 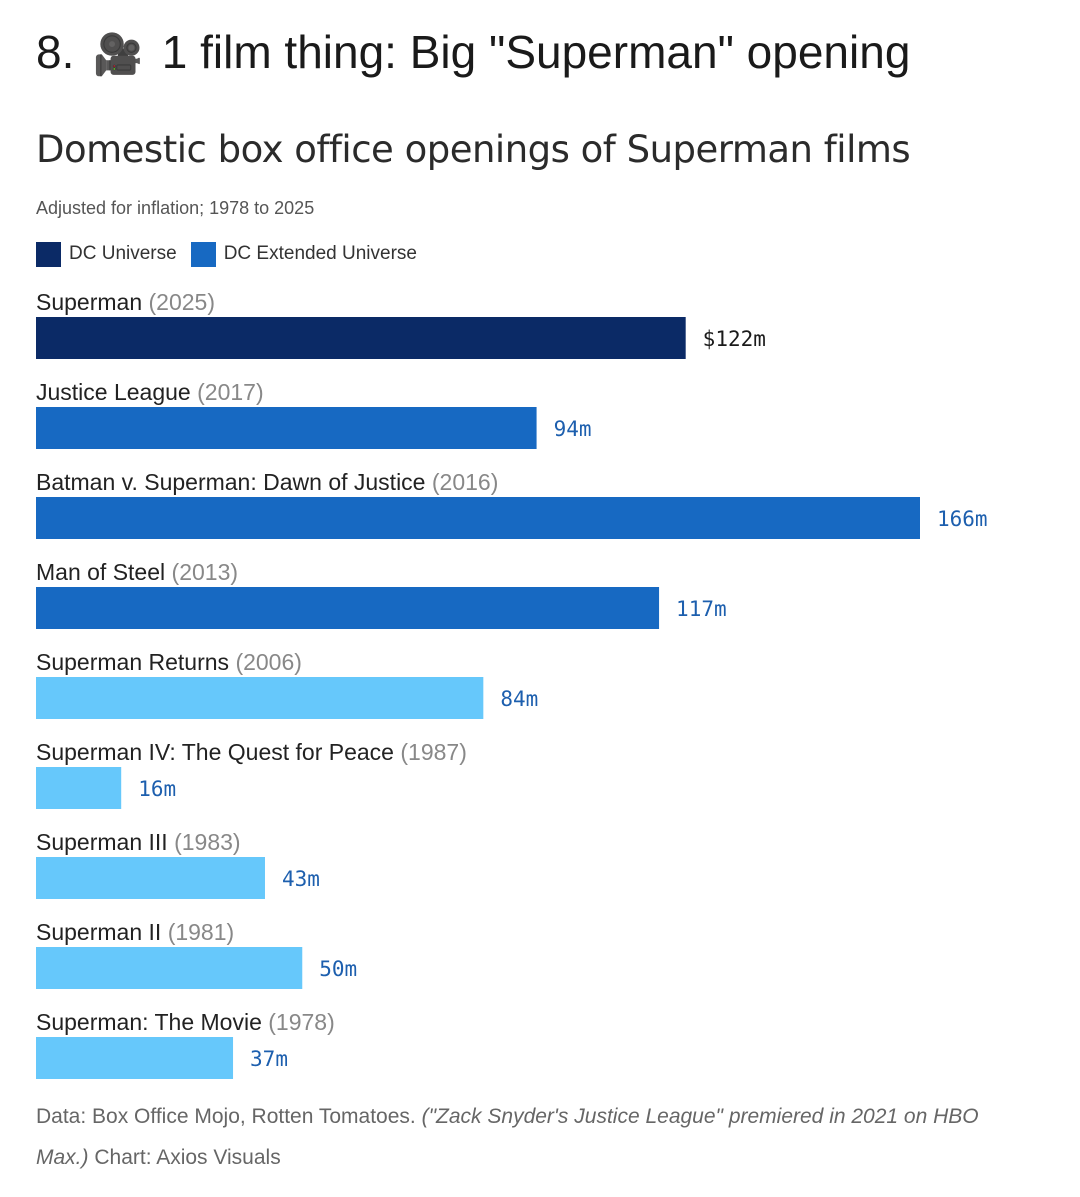 What do you see at coordinates (207, 842) in the screenshot?
I see `category-year: (1983)` at bounding box center [207, 842].